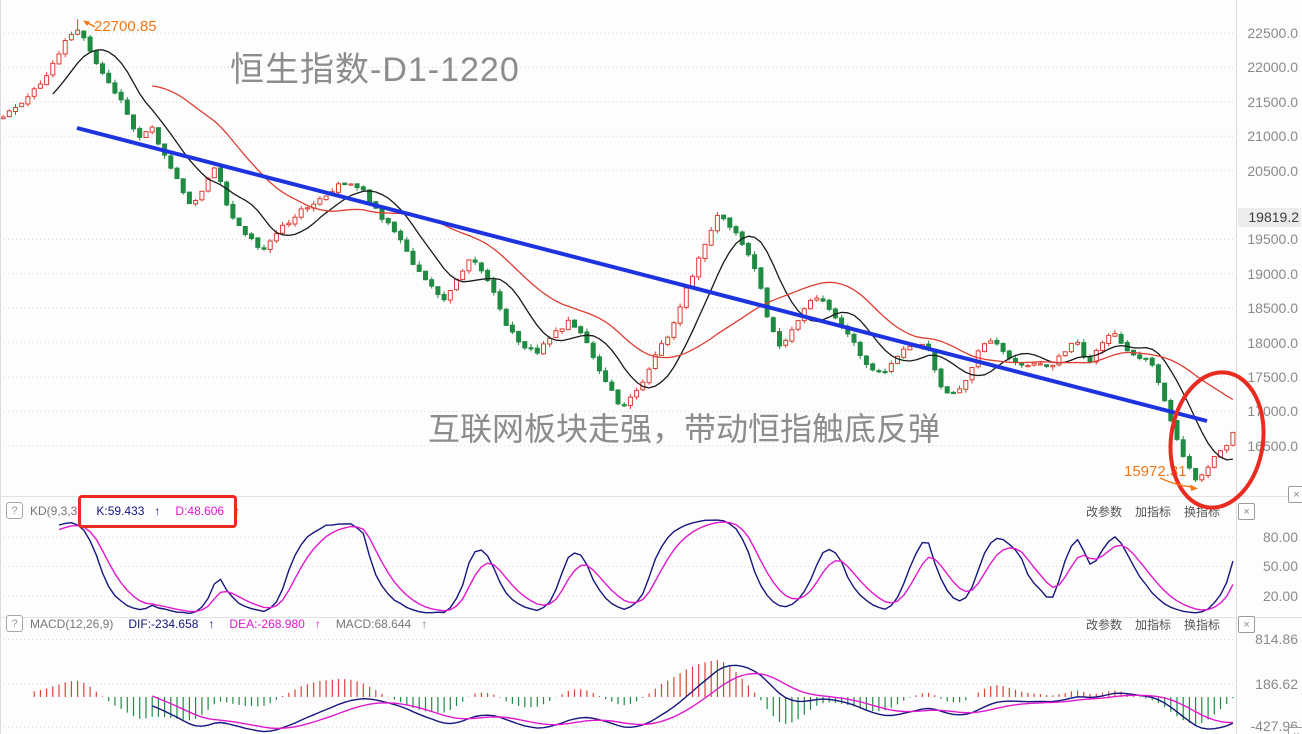  Describe the element at coordinates (375, 70) in the screenshot. I see `chart-title: 恒生指数-D1-1220` at that location.